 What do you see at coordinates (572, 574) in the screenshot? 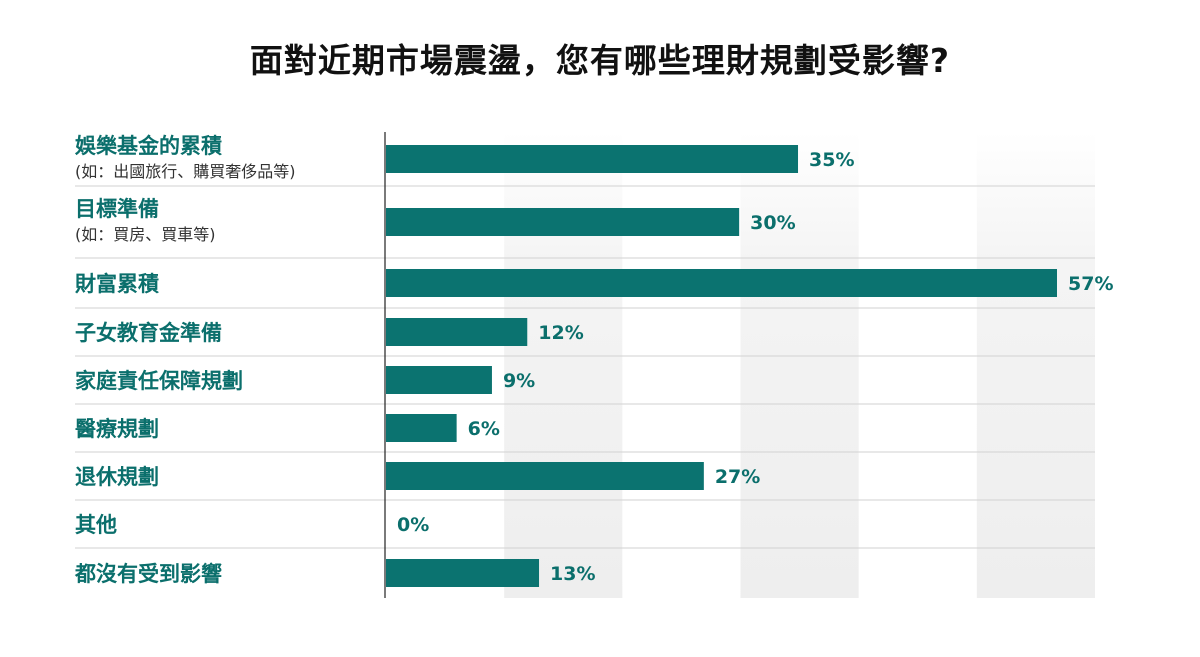
I see `data-label: 13%` at bounding box center [572, 574].